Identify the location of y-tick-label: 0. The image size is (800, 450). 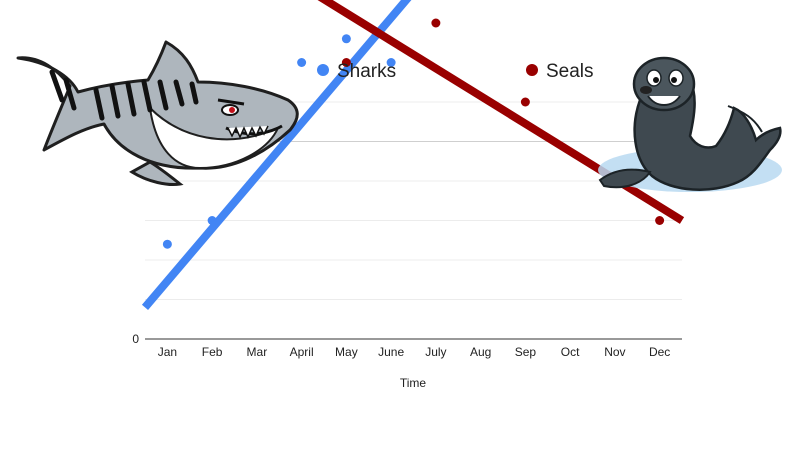
(135, 339).